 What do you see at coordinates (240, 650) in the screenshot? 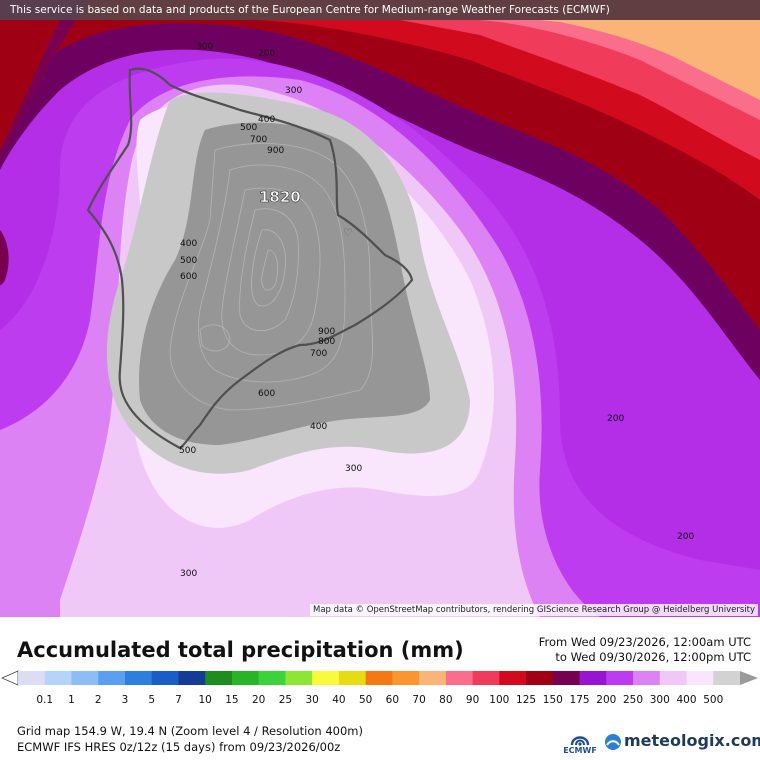
I see `legend-title: Accumulated total precipitation (mm)` at bounding box center [240, 650].